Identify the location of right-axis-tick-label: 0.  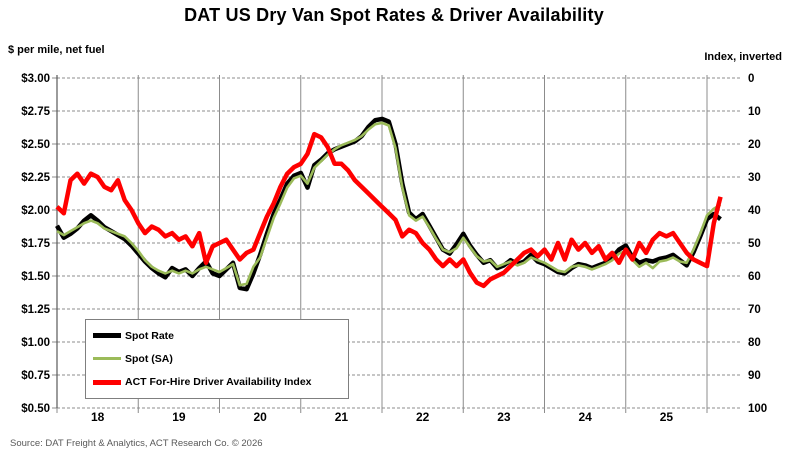
(751, 79).